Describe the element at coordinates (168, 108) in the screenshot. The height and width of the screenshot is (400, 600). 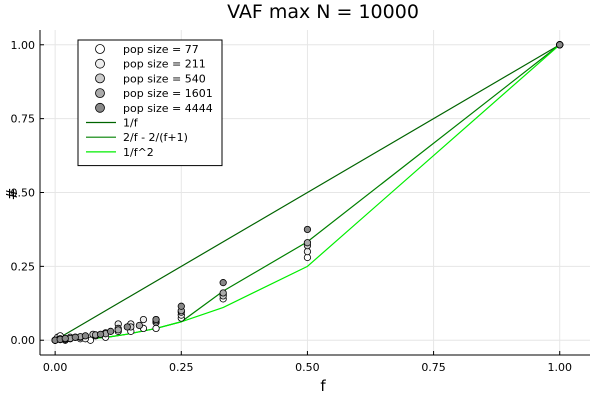
I see `legend-label: pop size = 4444` at that location.